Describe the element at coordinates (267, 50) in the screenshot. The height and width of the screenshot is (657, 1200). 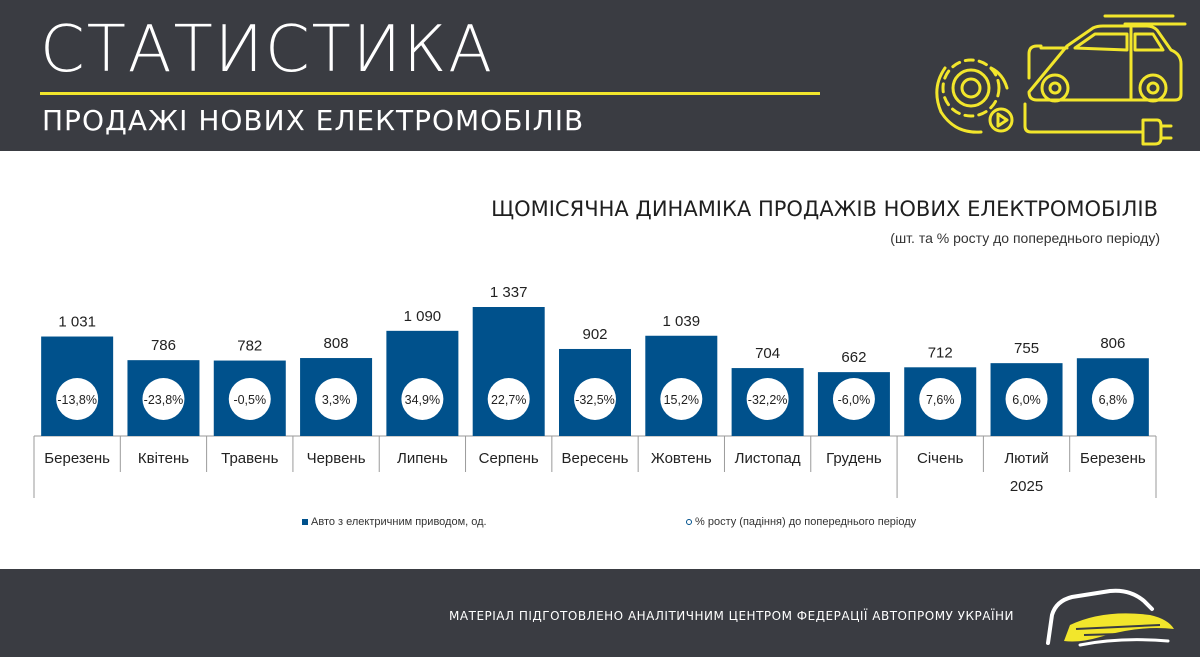
I see `page-title: СТАТИСТИКА` at that location.